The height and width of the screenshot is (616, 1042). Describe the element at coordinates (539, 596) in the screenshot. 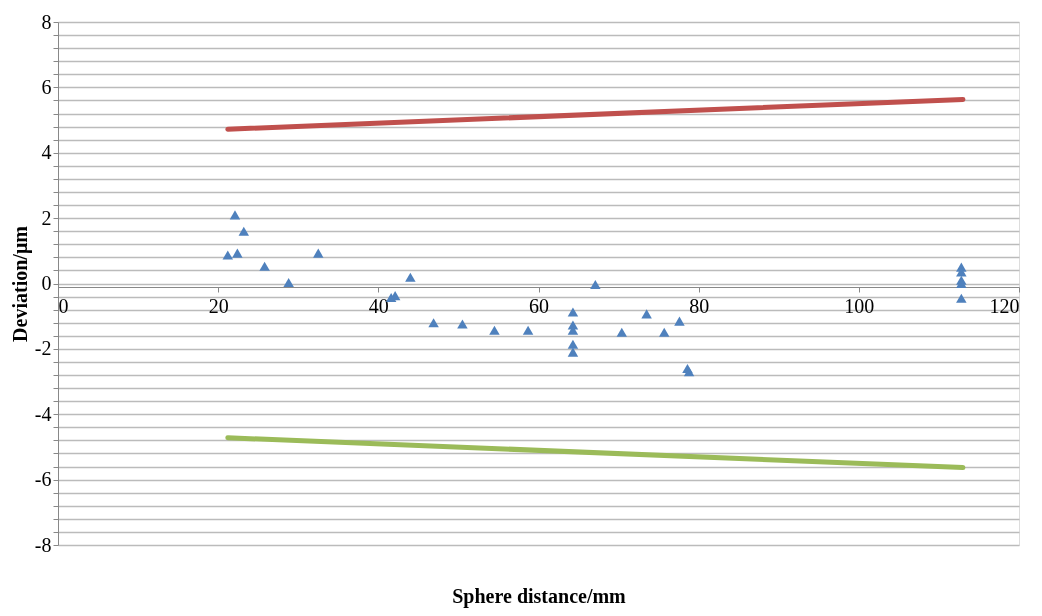

I see `x-axis-title: Sphere distance/mm` at that location.